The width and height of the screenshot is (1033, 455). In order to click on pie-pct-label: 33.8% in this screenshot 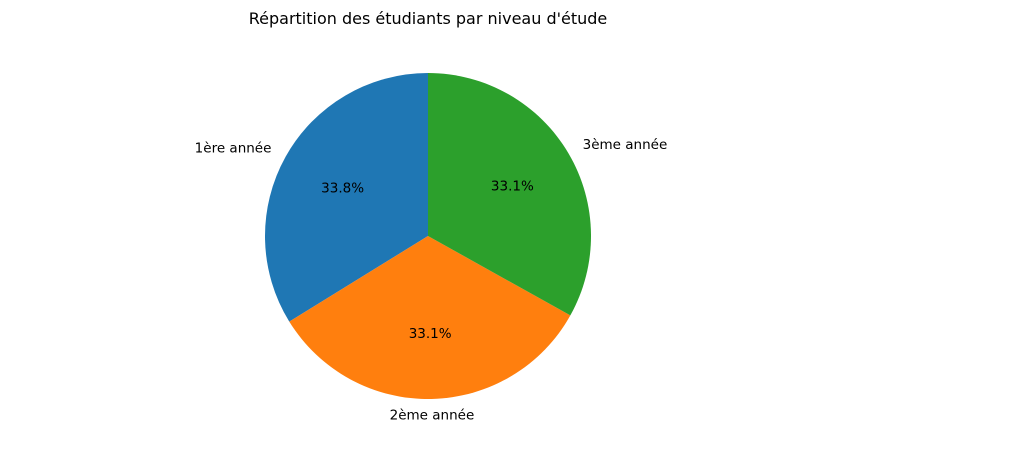, I will do `click(342, 188)`.